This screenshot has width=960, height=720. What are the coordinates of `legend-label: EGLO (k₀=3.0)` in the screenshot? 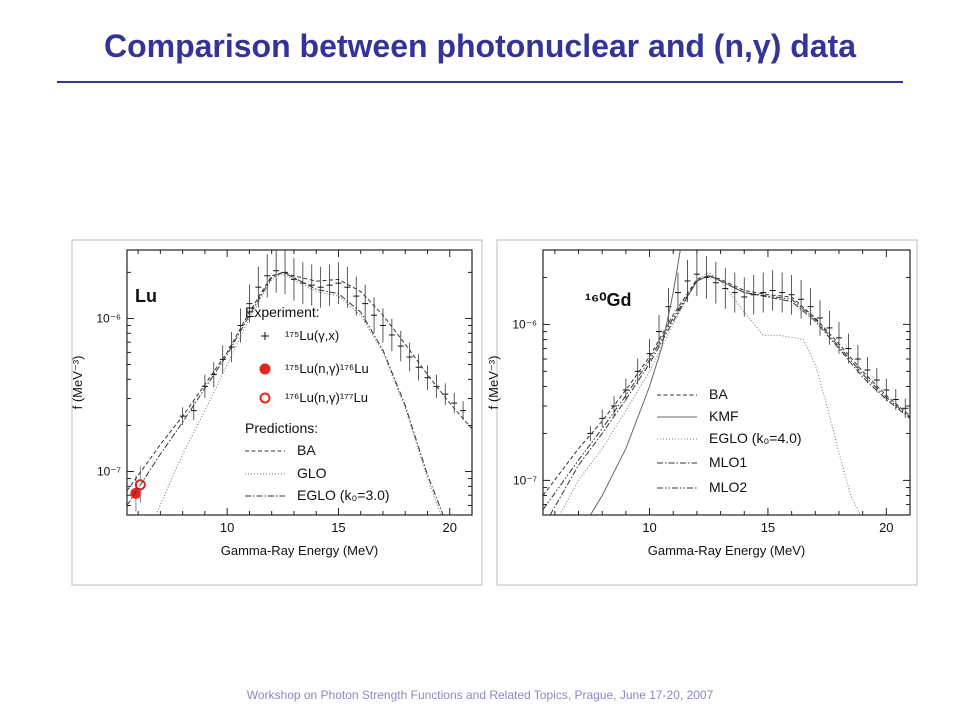 It's located at (343, 495).